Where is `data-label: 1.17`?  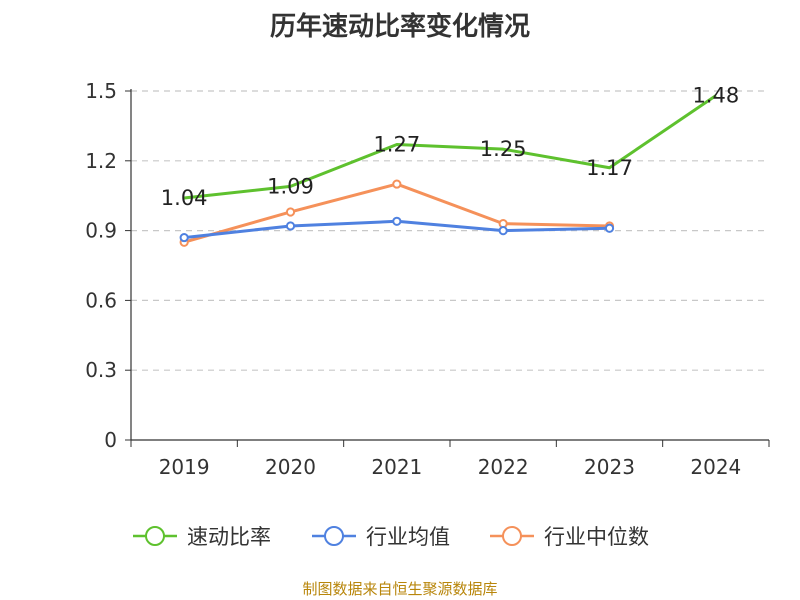 data-label: 1.17 is located at coordinates (609, 168).